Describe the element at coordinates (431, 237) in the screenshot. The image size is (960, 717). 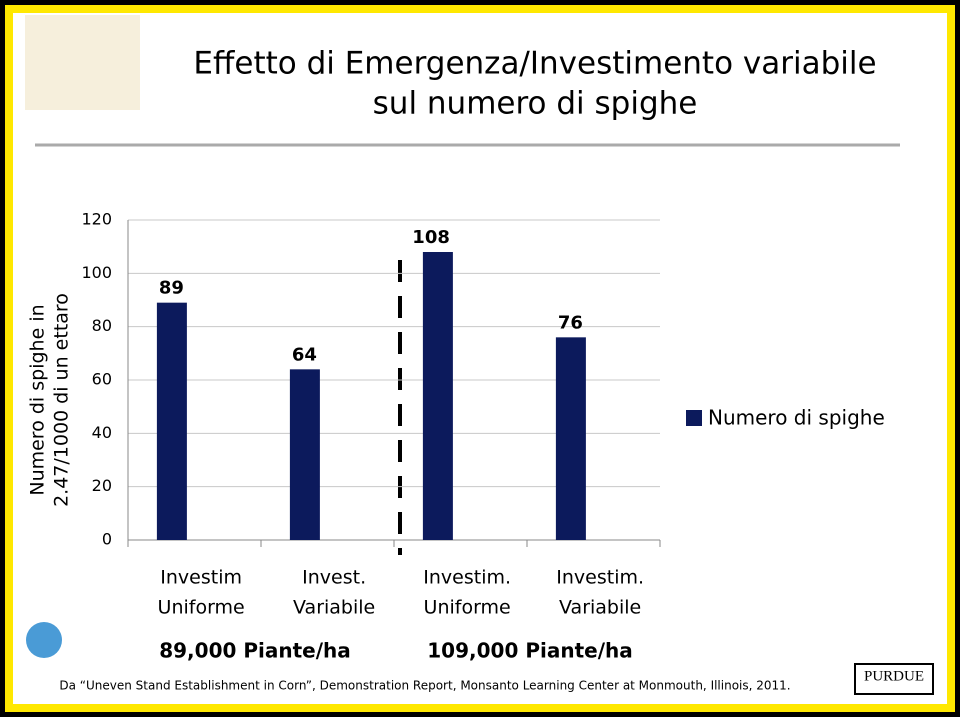
I see `data-label: 108` at that location.